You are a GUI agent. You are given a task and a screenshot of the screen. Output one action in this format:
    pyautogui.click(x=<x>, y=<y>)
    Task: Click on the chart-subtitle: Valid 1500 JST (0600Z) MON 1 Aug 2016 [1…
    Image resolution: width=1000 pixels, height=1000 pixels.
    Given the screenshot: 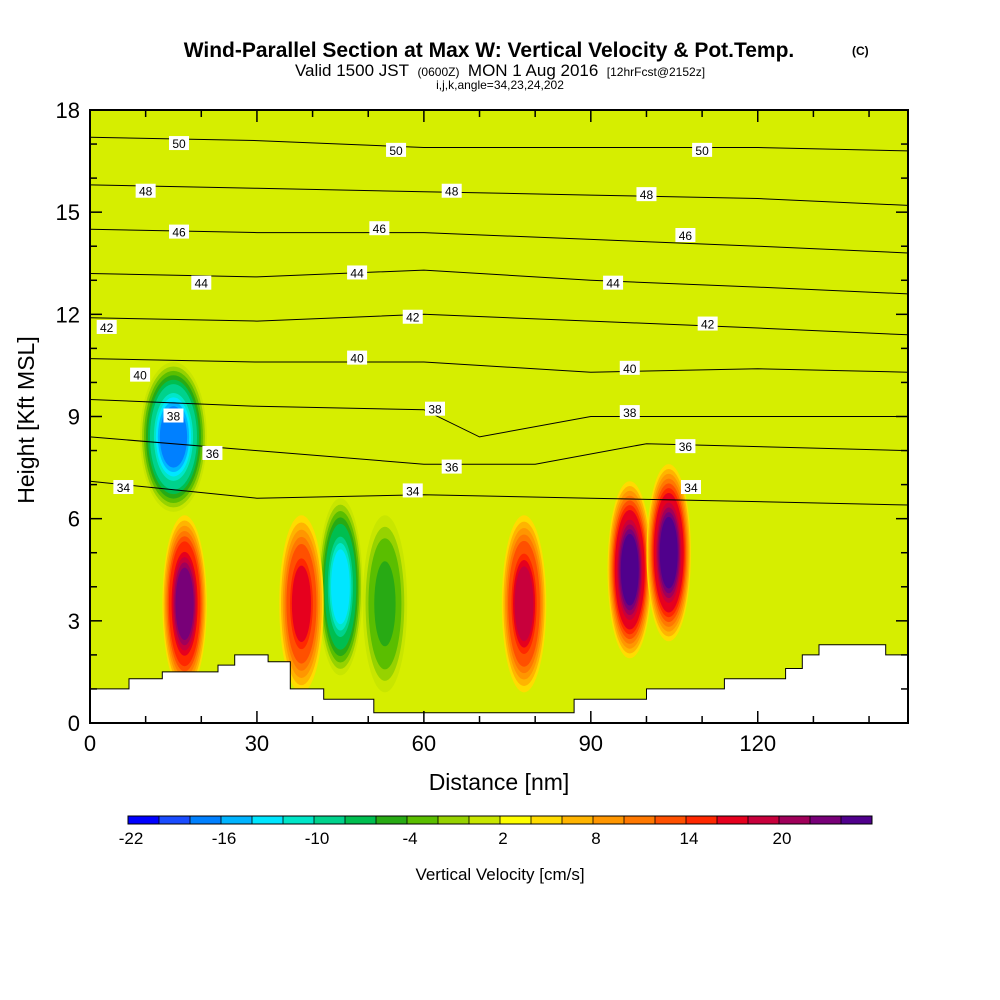 What is the action you would take?
    pyautogui.click(x=500, y=70)
    